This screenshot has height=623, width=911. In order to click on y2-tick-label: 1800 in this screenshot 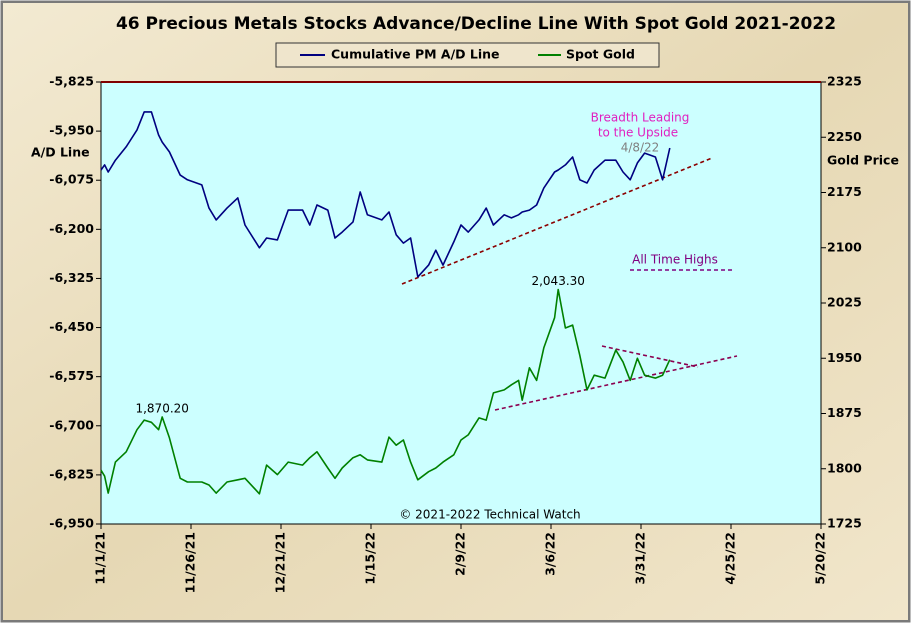, I will do `click(844, 467)`.